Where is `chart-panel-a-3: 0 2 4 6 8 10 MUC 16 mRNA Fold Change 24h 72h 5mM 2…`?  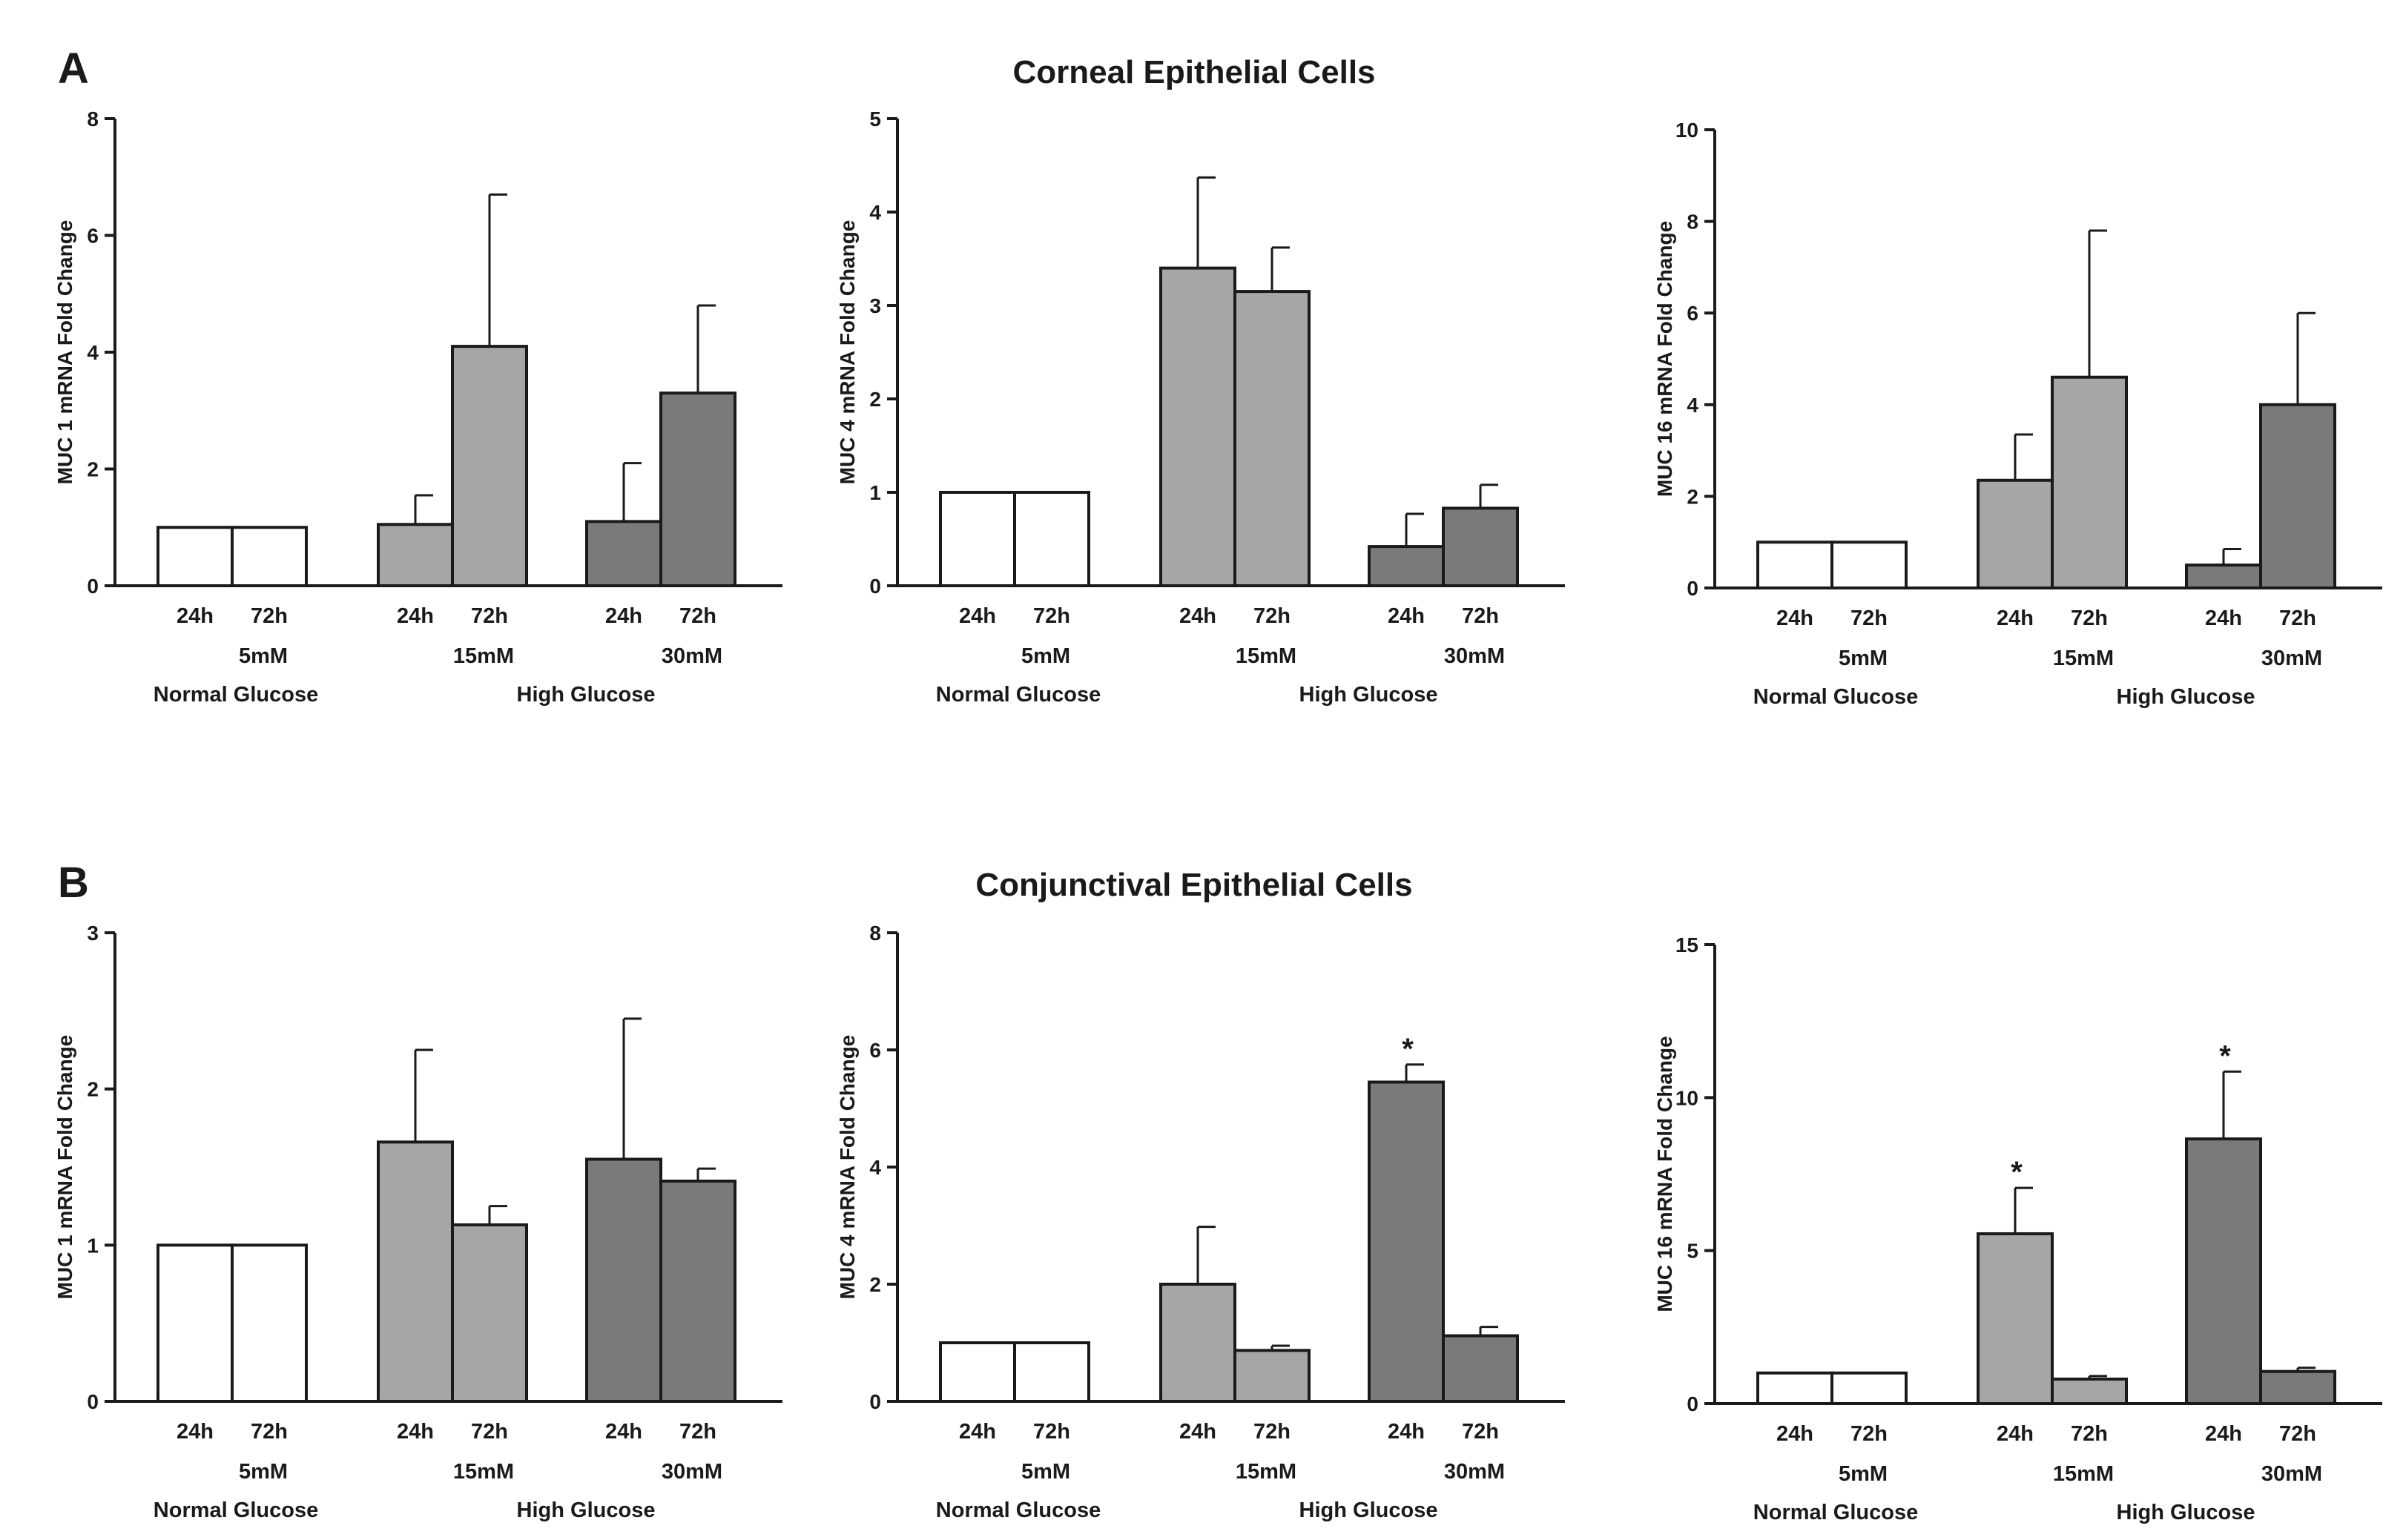 chart-panel-a-3: 0 2 4 6 8 10 MUC 16 mRNA Fold Change 24h 72h 5mM 2… is located at coordinates (2017, 414).